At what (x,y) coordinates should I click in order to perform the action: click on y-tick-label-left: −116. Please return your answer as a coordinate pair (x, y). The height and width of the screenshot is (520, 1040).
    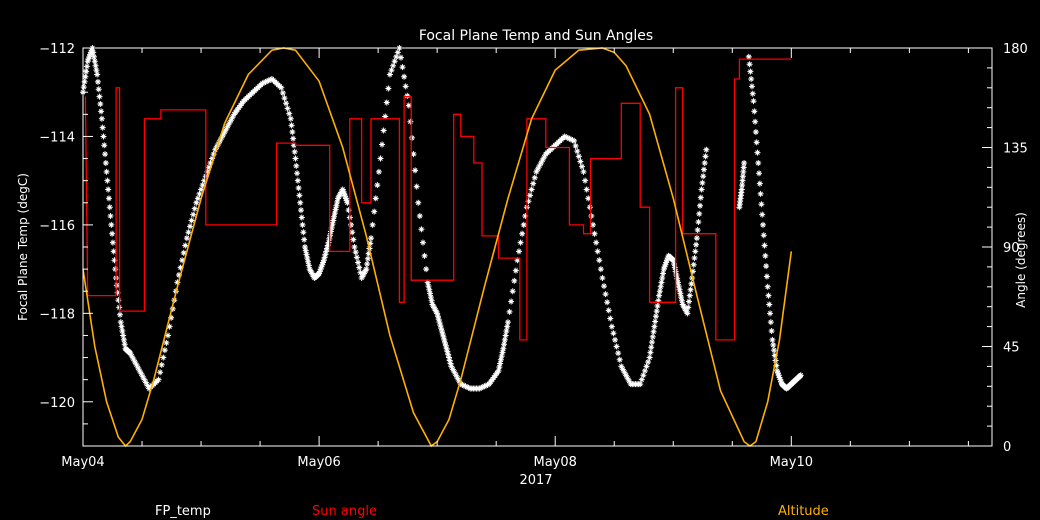
    Looking at the image, I should click on (57, 226).